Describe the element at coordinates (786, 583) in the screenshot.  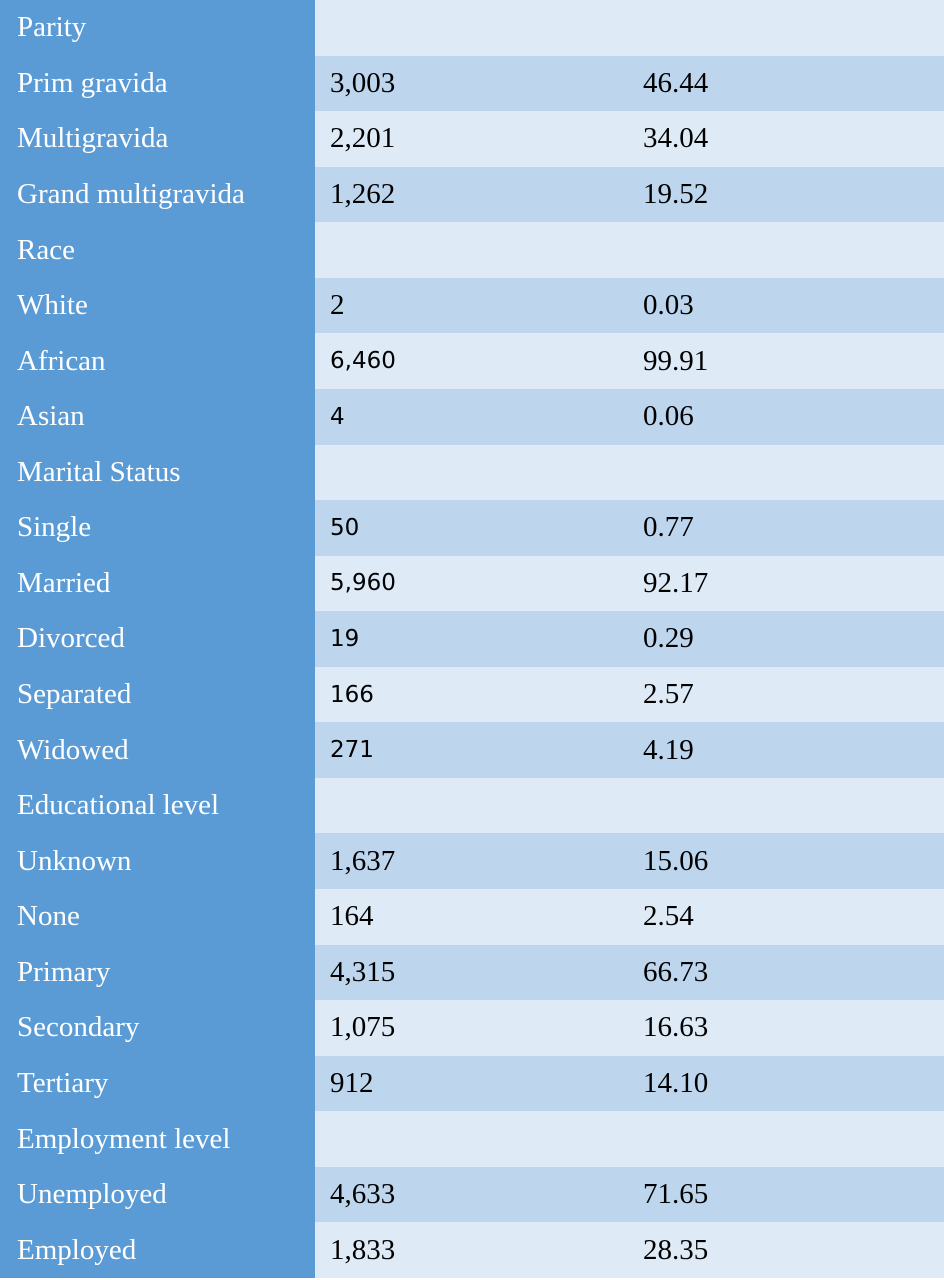
I see `percent-cell: 92.17` at that location.